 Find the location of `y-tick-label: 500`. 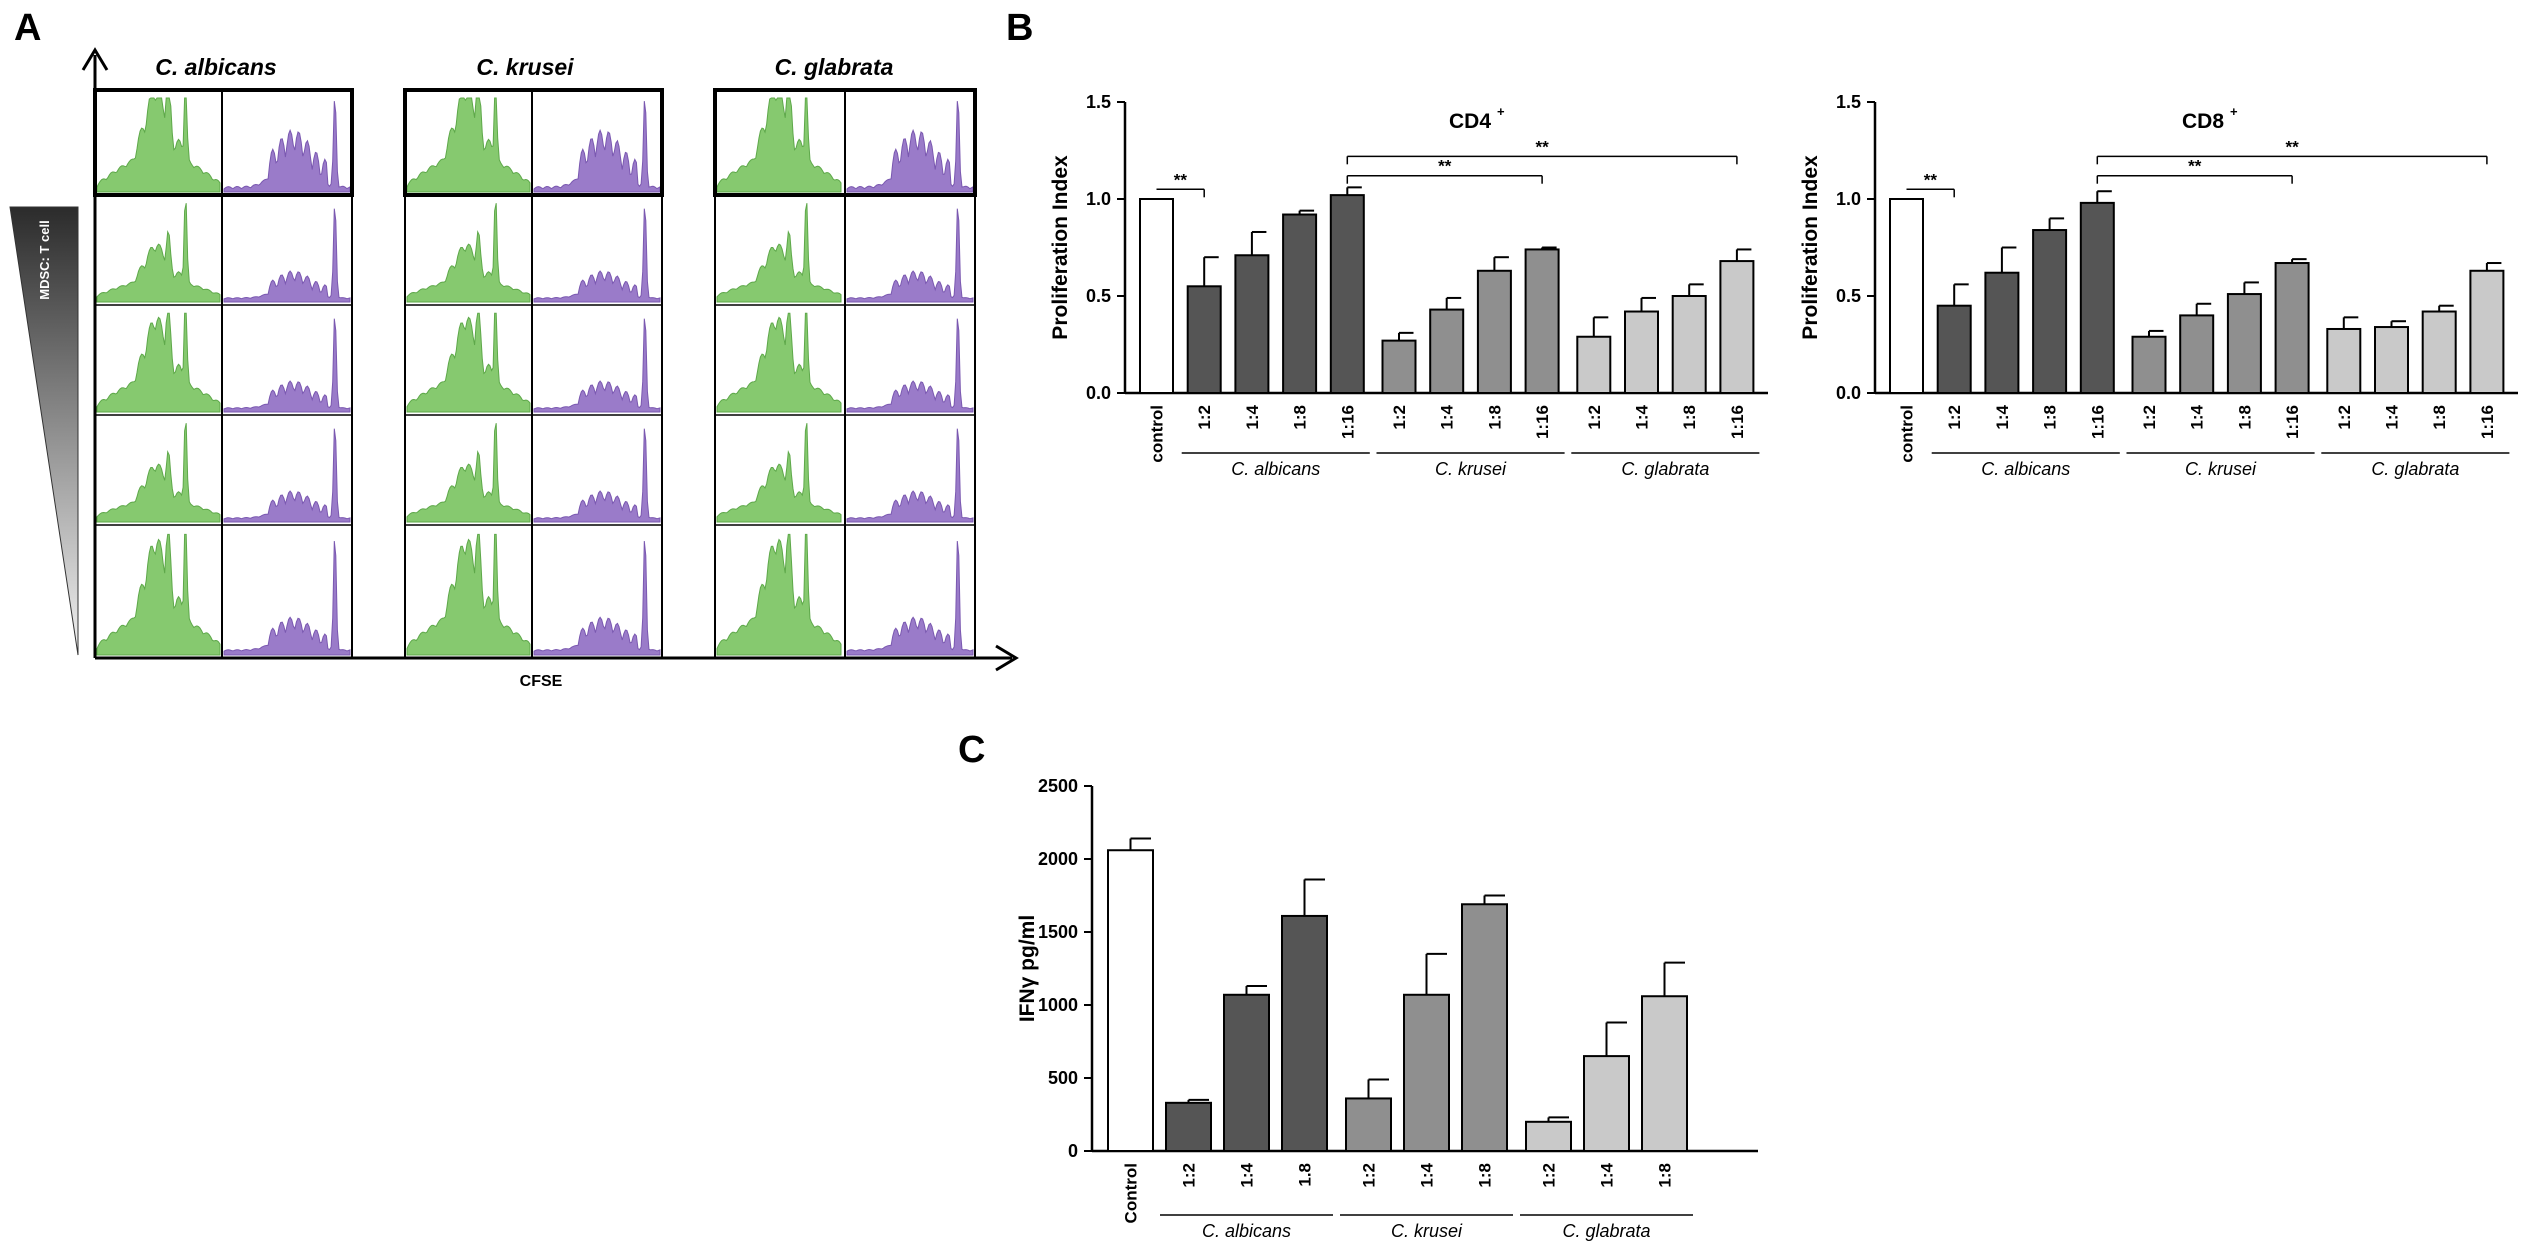

y-tick-label: 500 is located at coordinates (1063, 1078).